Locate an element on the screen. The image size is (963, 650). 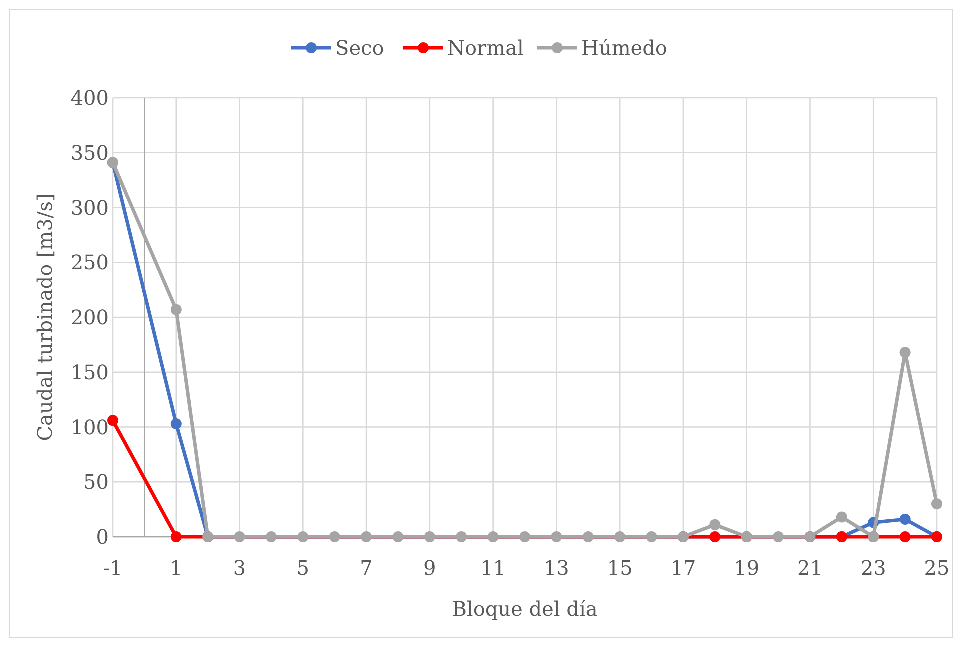
x-tick-label: 21 is located at coordinates (810, 568).